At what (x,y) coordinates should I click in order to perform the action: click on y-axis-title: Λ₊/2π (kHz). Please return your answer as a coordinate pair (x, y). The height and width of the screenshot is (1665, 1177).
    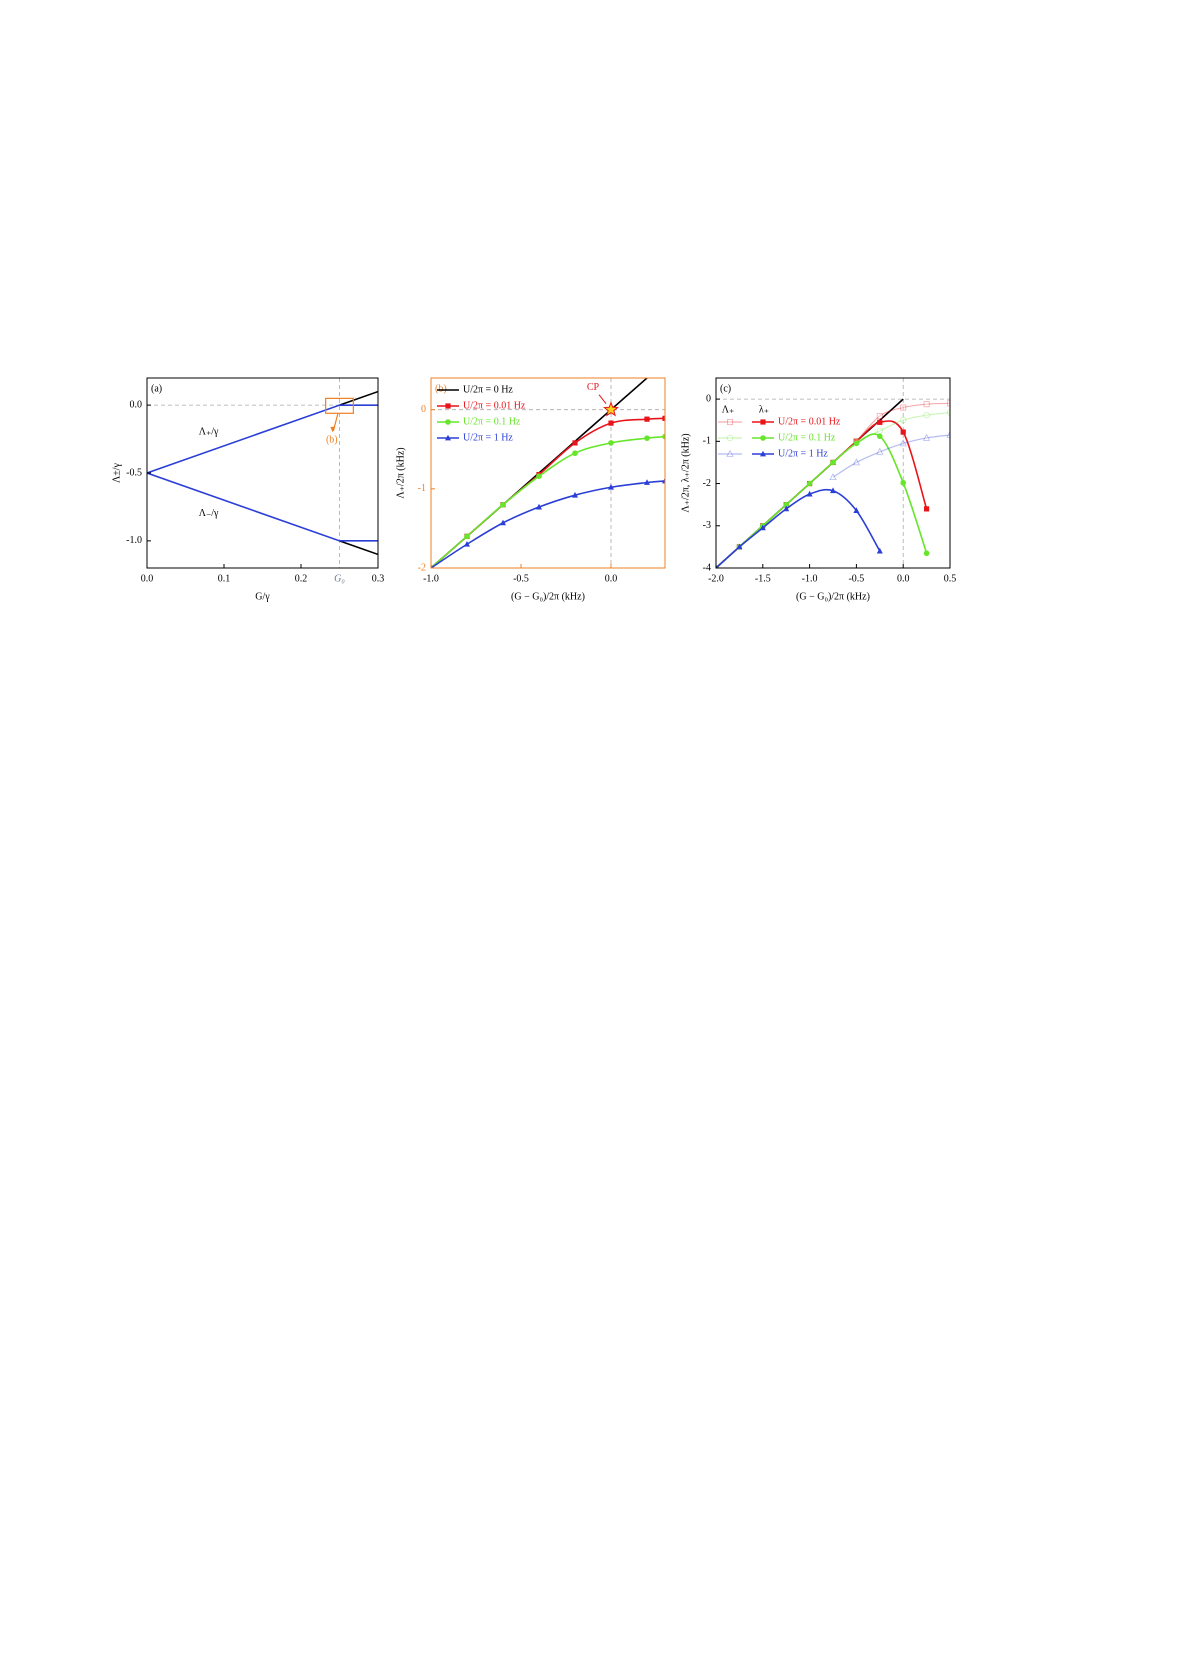
    Looking at the image, I should click on (400, 472).